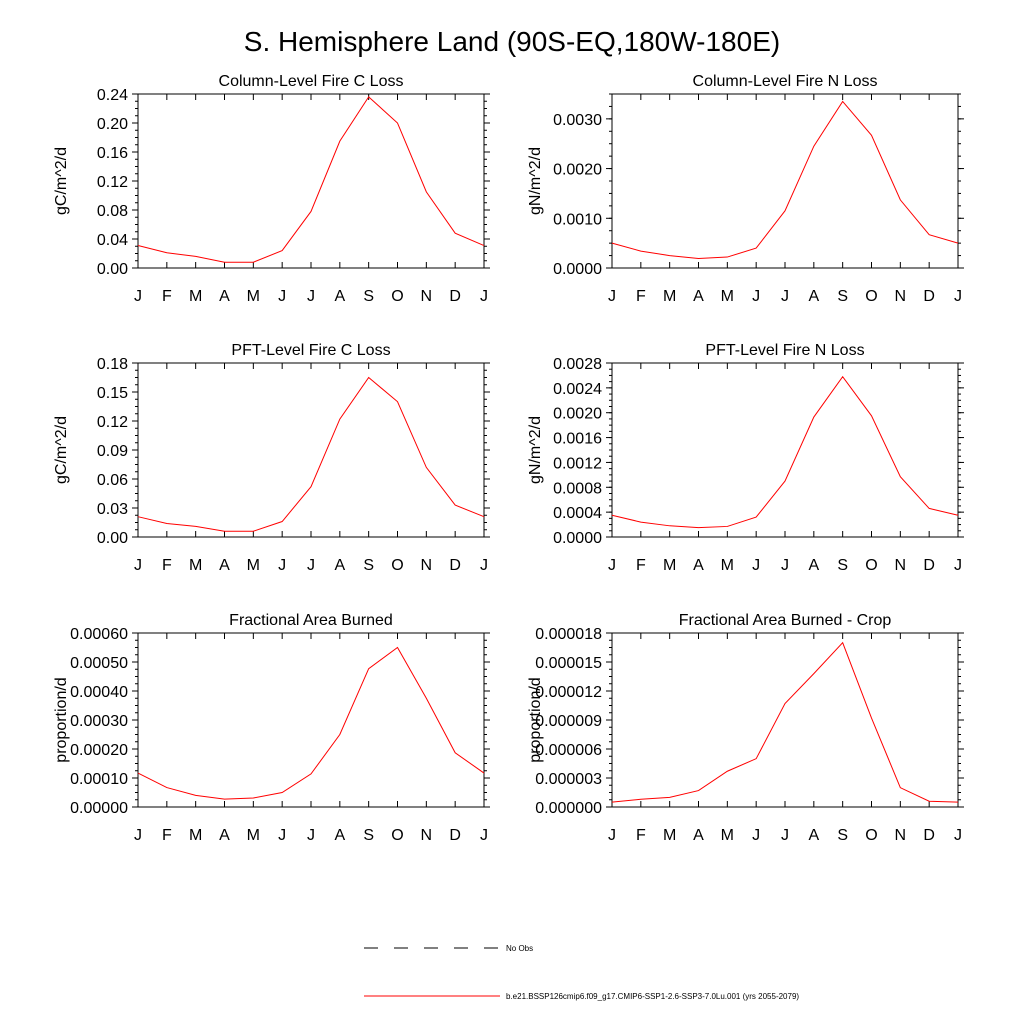 This screenshot has height=1024, width=1024. I want to click on y-tick-label: 0.0024, so click(577, 389).